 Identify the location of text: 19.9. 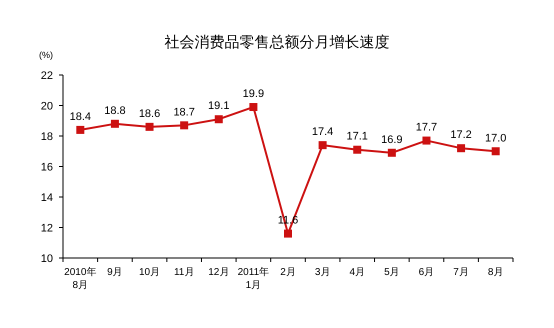
(253, 94).